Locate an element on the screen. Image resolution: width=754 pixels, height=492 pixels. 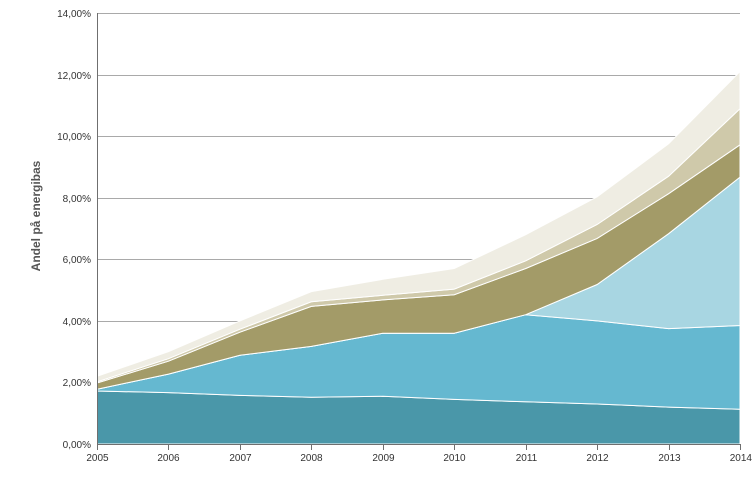
x-tick-label: 2005 is located at coordinates (97, 458).